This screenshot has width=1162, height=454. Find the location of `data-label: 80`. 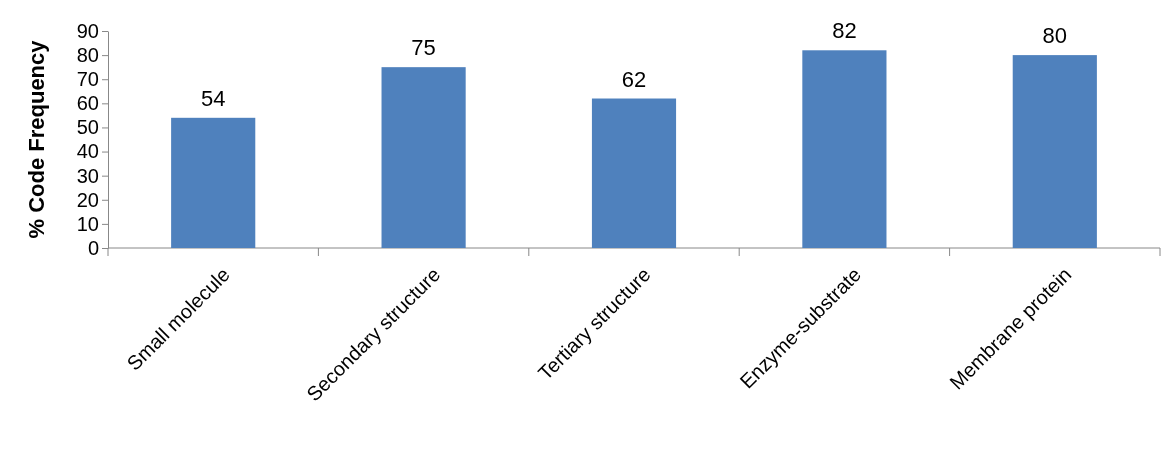

data-label: 80 is located at coordinates (1055, 36).